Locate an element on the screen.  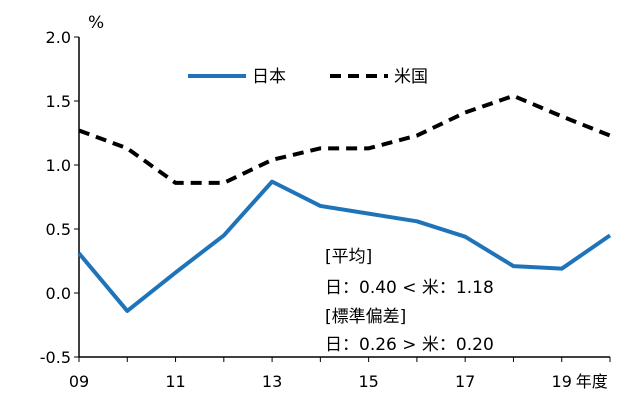
x-tick-label: 15 is located at coordinates (368, 381).